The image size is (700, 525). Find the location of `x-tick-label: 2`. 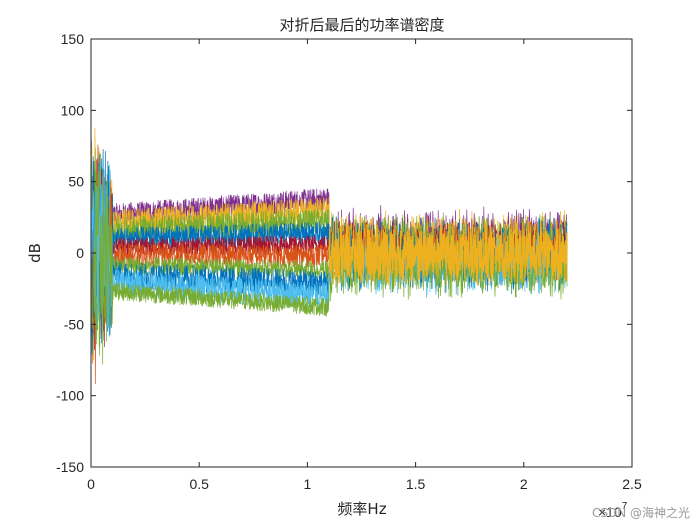

x-tick-label: 2 is located at coordinates (524, 484).